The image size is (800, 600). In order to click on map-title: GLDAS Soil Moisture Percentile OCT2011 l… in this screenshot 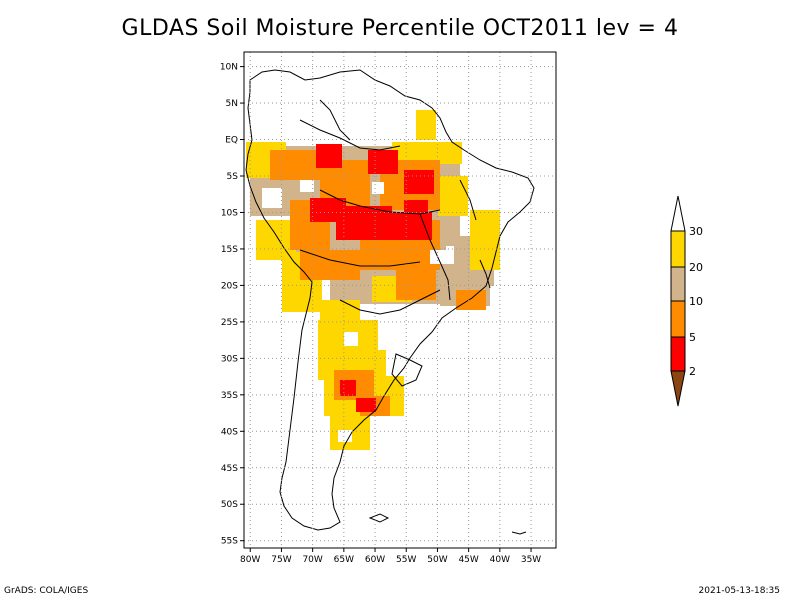, I will do `click(400, 28)`.